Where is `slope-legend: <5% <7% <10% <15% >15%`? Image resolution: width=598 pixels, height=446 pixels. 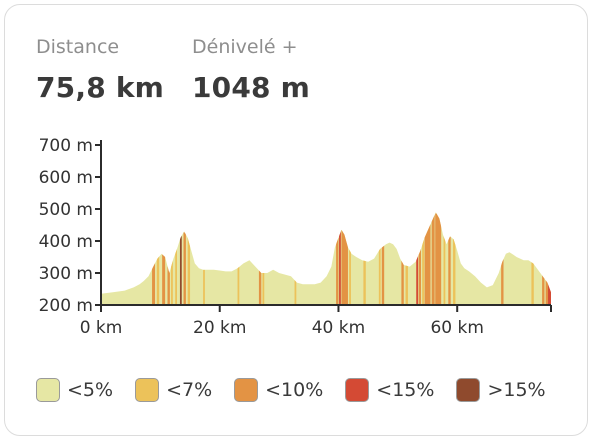 slope-legend: <5% <7% <10% <15% >15% is located at coordinates (302, 390).